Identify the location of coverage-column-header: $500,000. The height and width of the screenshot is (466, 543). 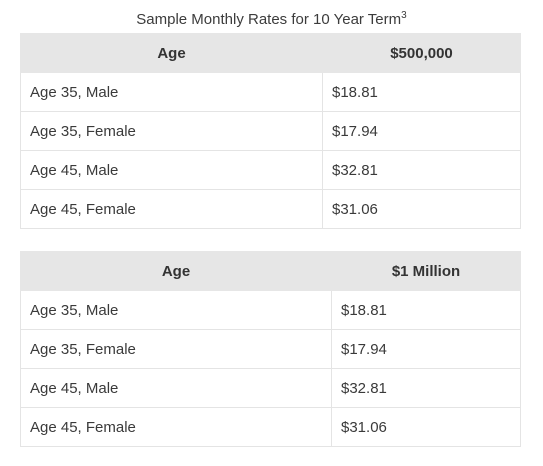
(421, 53).